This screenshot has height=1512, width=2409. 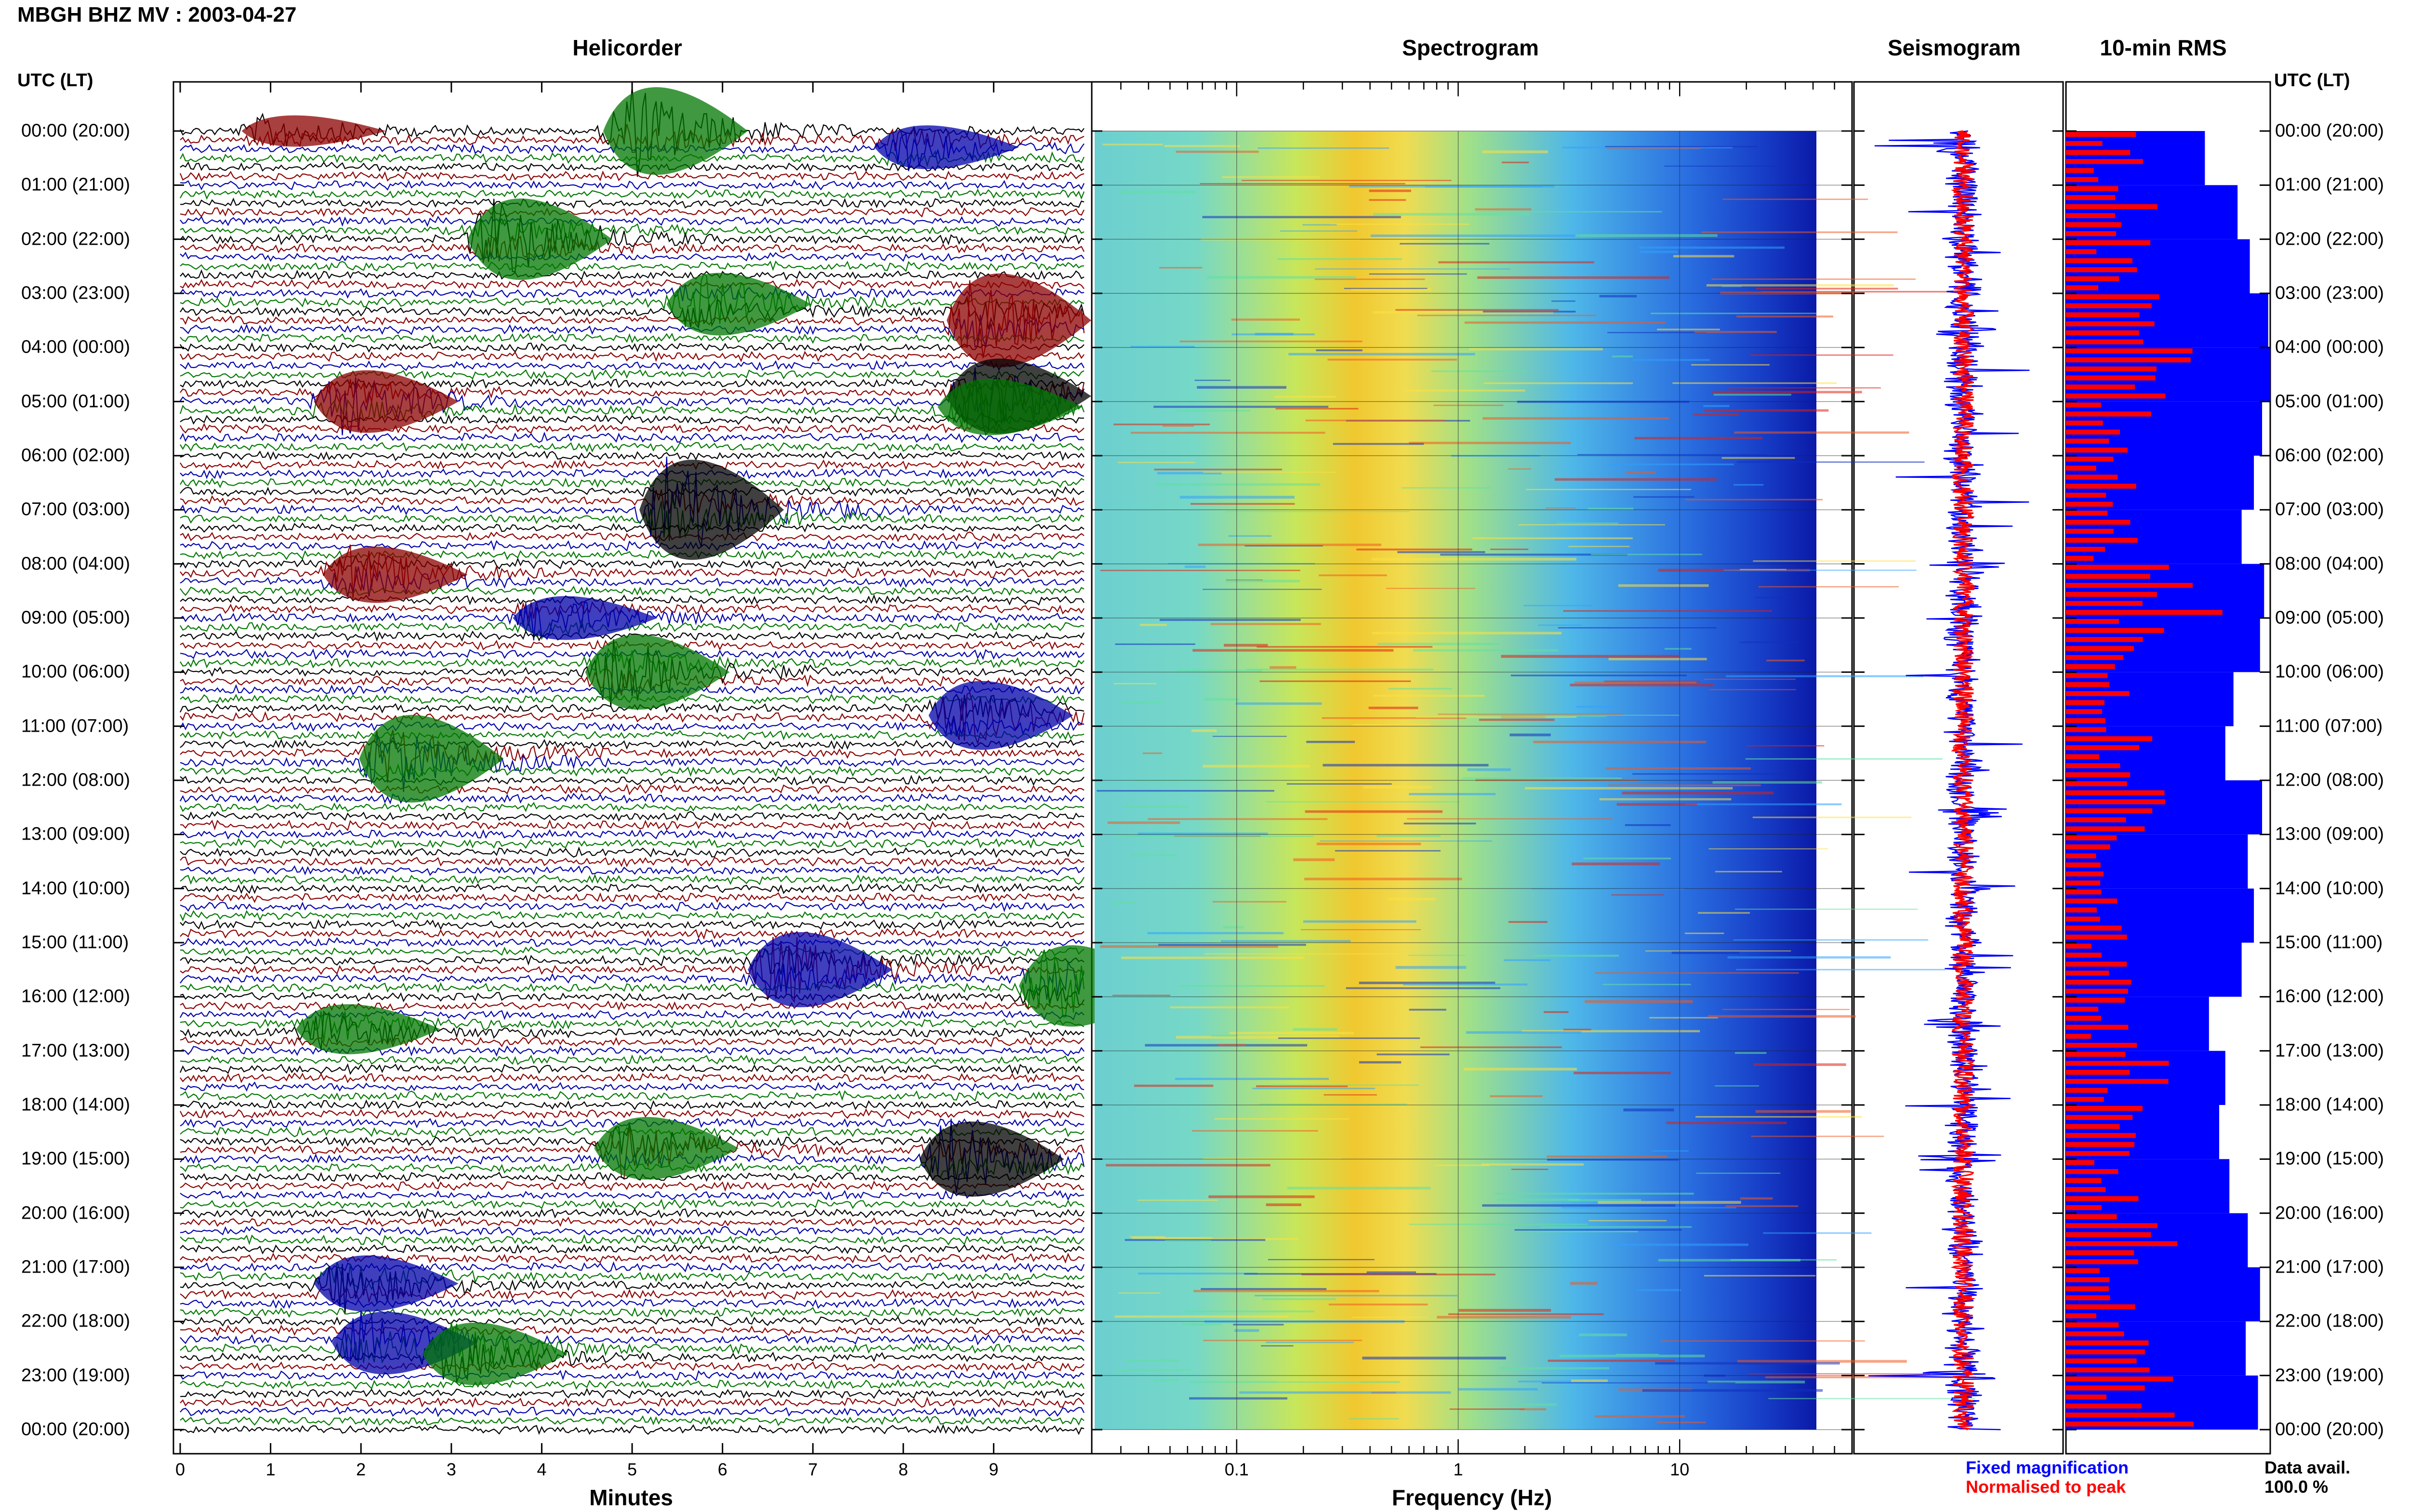 What do you see at coordinates (55, 80) in the screenshot?
I see `utc-header-left: UTC (LT)` at bounding box center [55, 80].